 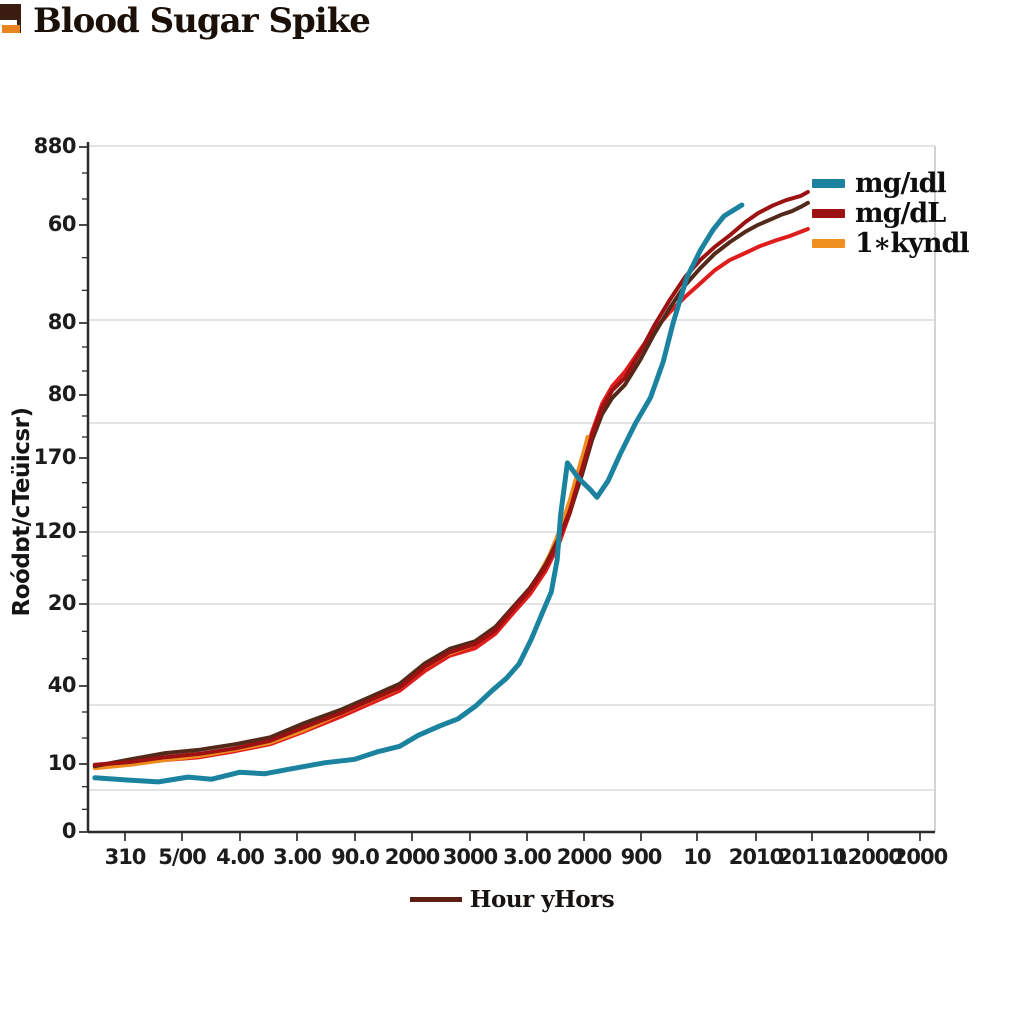 What do you see at coordinates (22, 512) in the screenshot?
I see `y-axis-title: Roódɒt/cTeüicsr)` at bounding box center [22, 512].